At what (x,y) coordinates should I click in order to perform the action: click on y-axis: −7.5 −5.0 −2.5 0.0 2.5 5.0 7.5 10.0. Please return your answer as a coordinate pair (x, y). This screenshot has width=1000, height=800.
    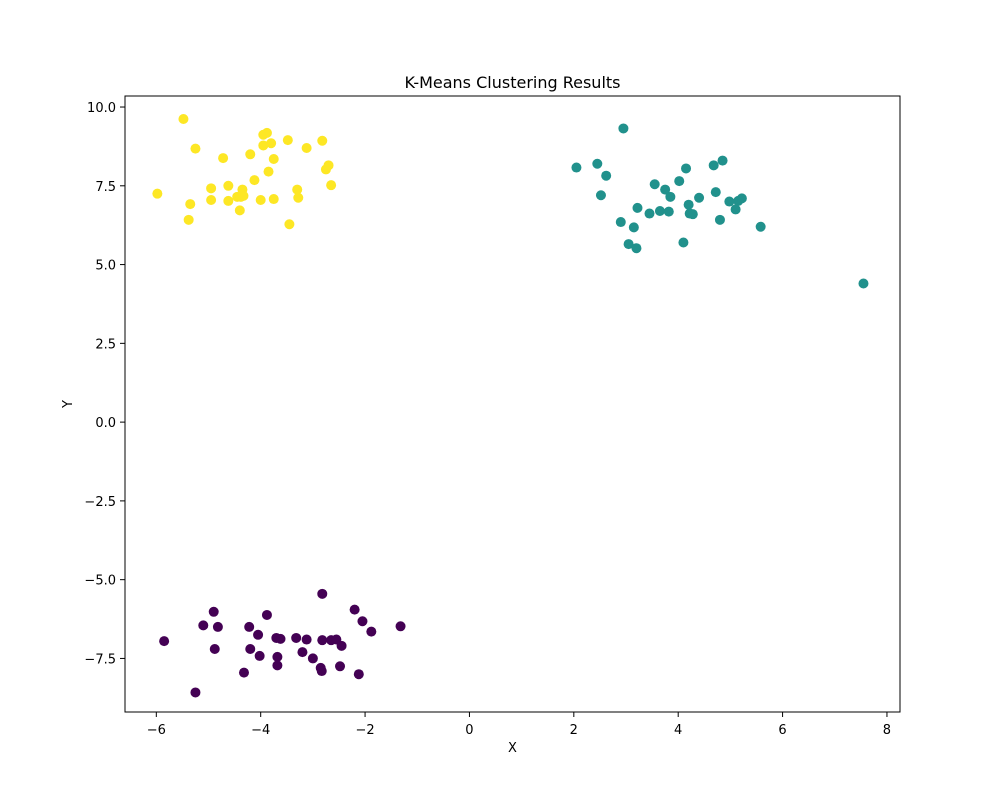
    Looking at the image, I should click on (104, 384).